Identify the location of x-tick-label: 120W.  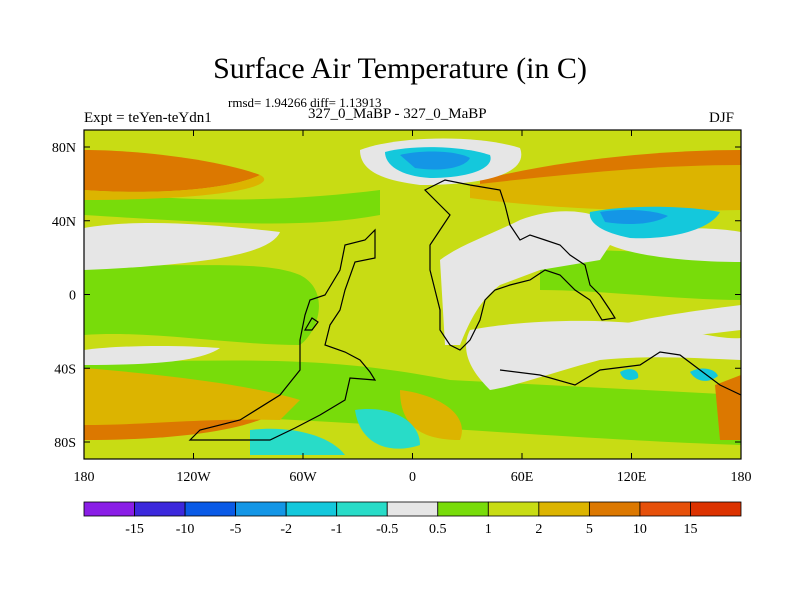
(193, 477).